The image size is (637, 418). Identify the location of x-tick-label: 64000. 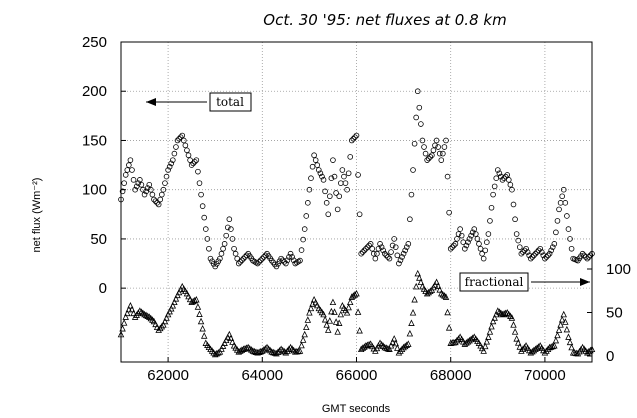
(262, 375).